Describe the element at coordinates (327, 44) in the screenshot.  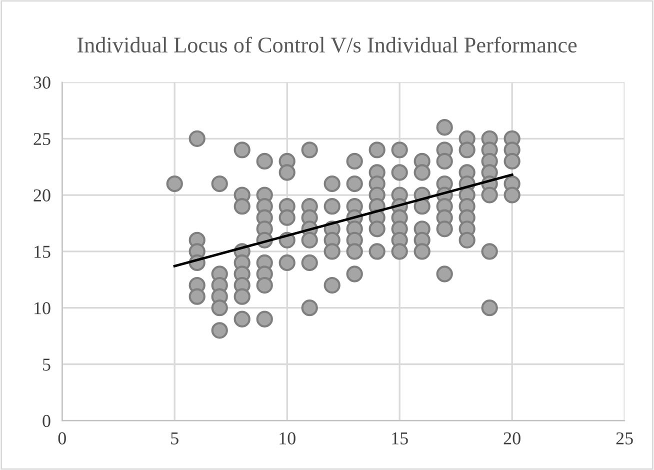
I see `chart-title: Individual Locus of Control V/s Individual Performance` at that location.